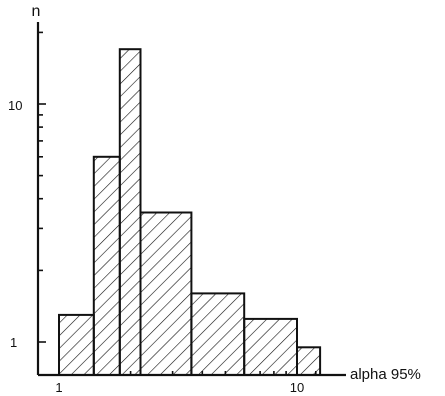 The height and width of the screenshot is (396, 445). What do you see at coordinates (36, 11) in the screenshot?
I see `y-axis-label: n` at bounding box center [36, 11].